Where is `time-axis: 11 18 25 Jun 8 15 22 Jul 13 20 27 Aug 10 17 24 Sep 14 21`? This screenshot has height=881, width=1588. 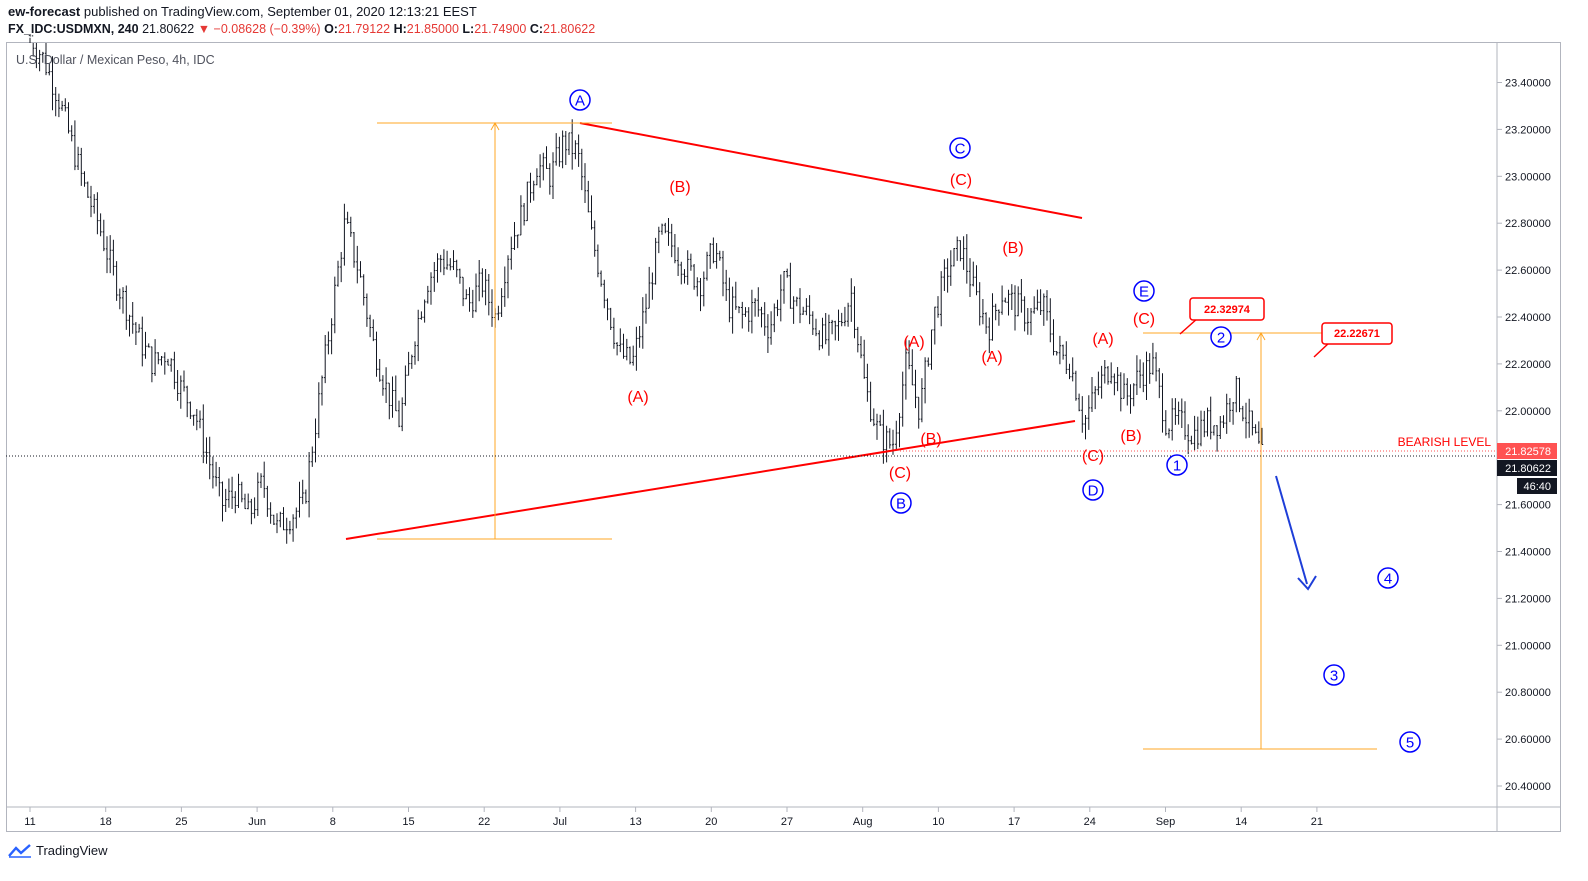 time-axis: 11 18 25 Jun 8 15 22 Jul 13 20 27 Aug 10 17 24 Sep 14 21 is located at coordinates (673, 817).